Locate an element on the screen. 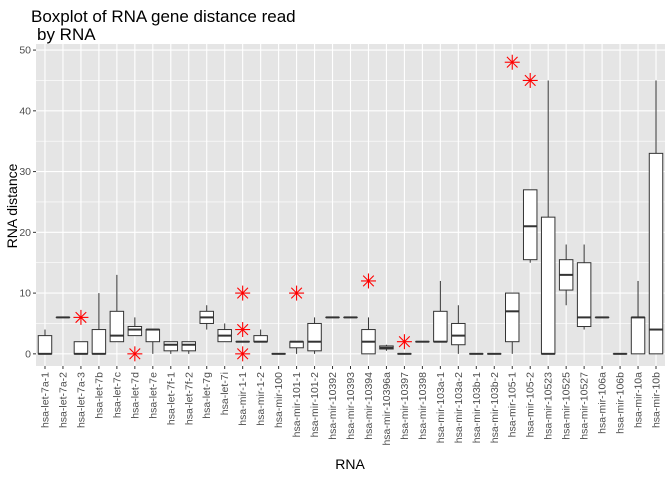 This screenshot has width=672, height=480. x-tick-label: hsa-mir-10523 is located at coordinates (549, 406).